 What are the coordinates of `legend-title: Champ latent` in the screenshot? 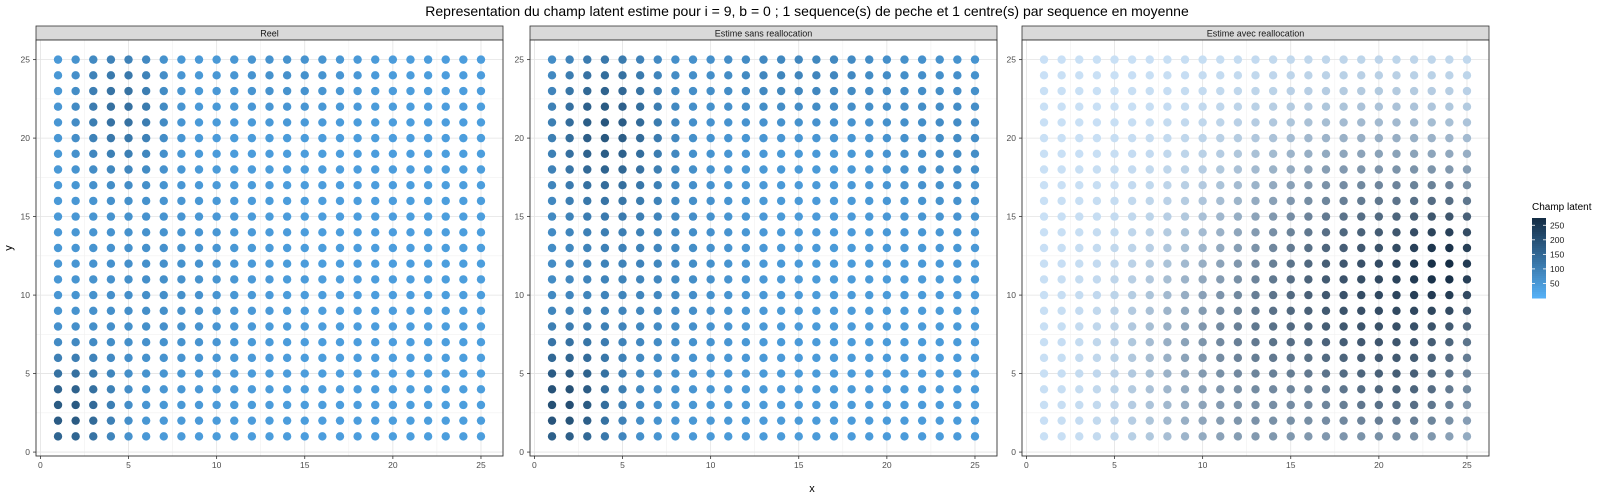 It's located at (1562, 207).